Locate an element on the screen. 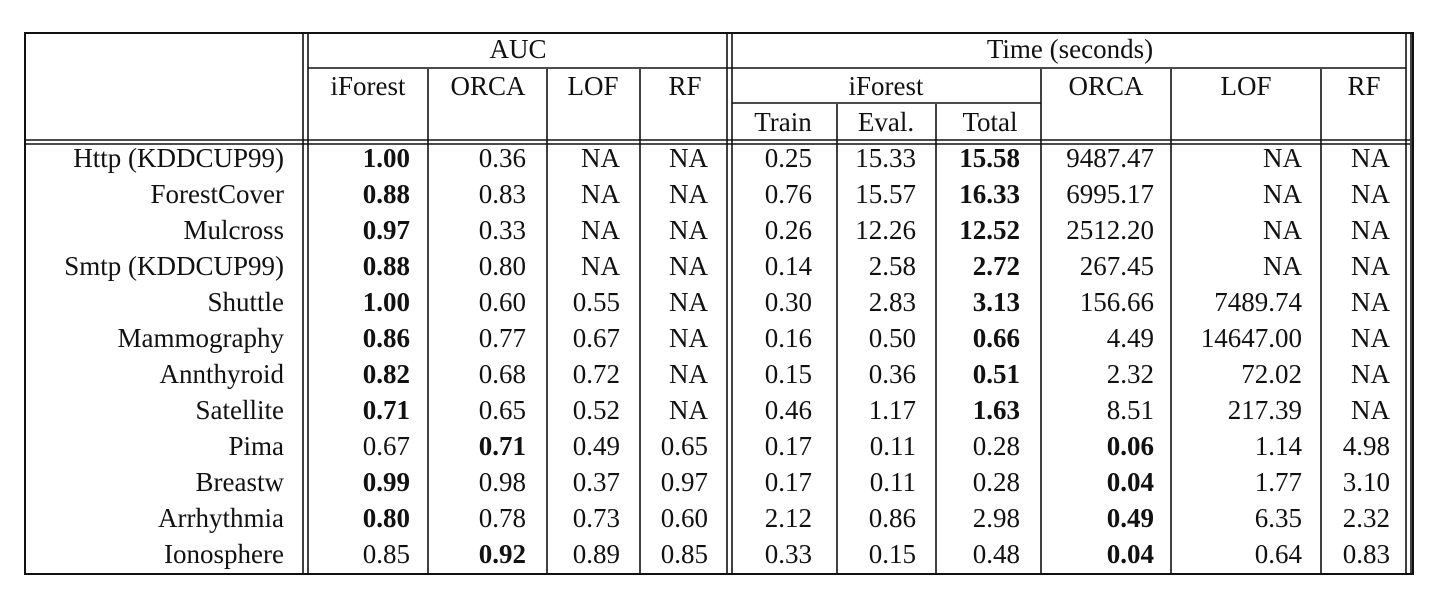  time-value: 15.57 is located at coordinates (885, 194).